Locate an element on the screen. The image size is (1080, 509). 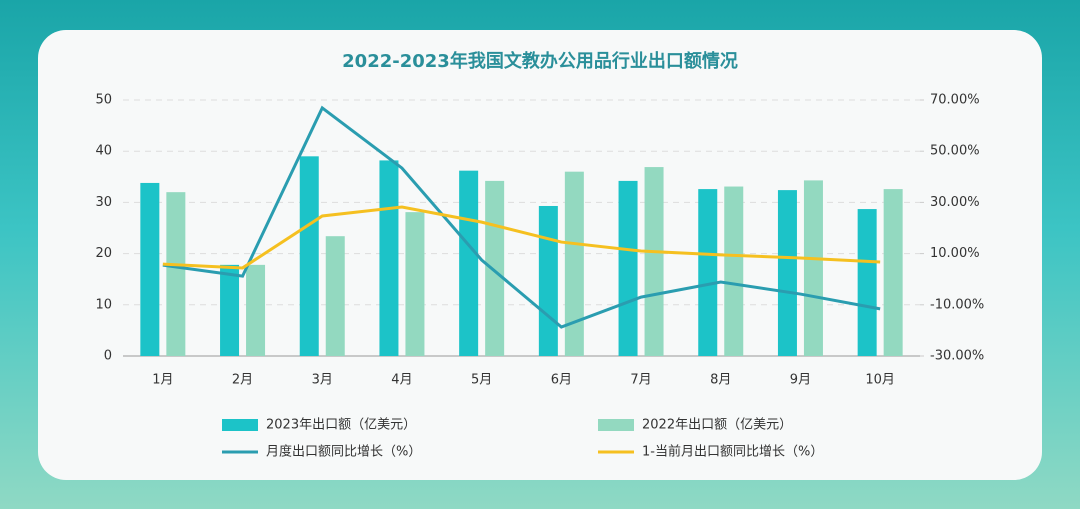
legend-label: 2022年出口额（亿美元） is located at coordinates (717, 425).